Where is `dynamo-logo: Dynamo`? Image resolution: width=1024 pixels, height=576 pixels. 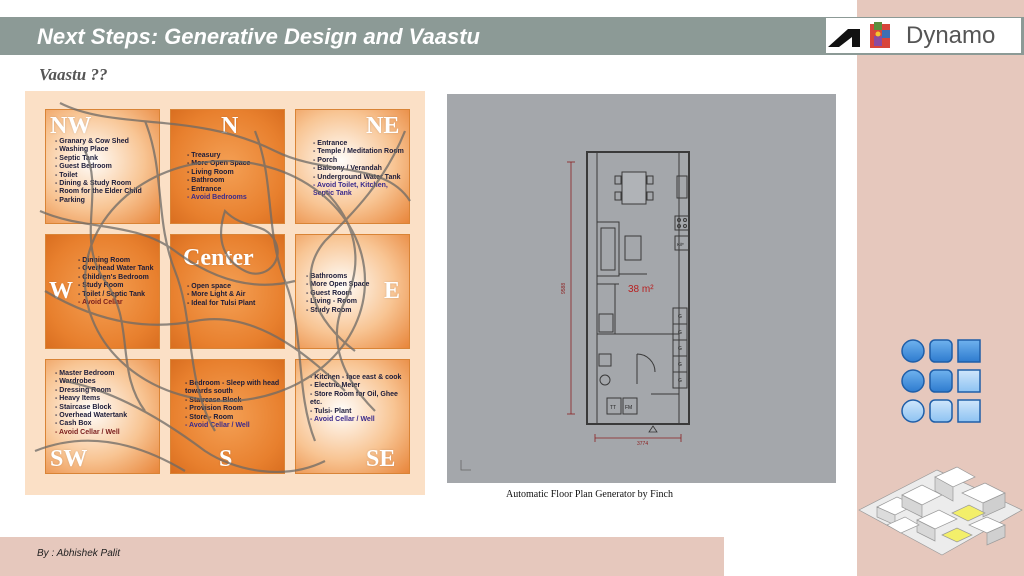 dynamo-logo: Dynamo is located at coordinates (923, 35).